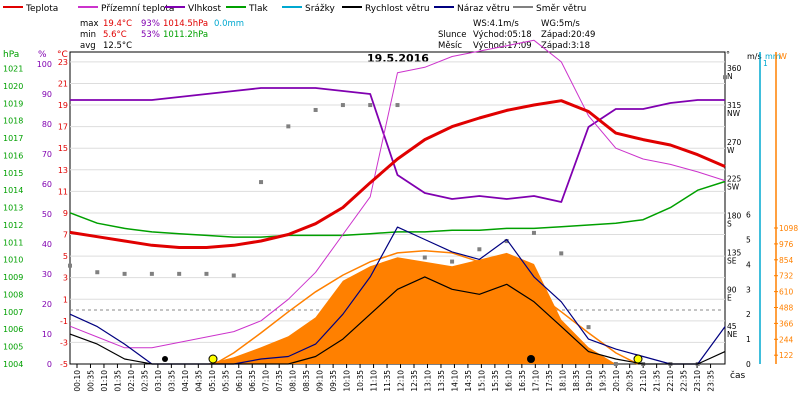 The image size is (800, 404). What do you see at coordinates (117, 381) in the screenshot?
I see `x-tick-label: 01:35` at bounding box center [117, 381].